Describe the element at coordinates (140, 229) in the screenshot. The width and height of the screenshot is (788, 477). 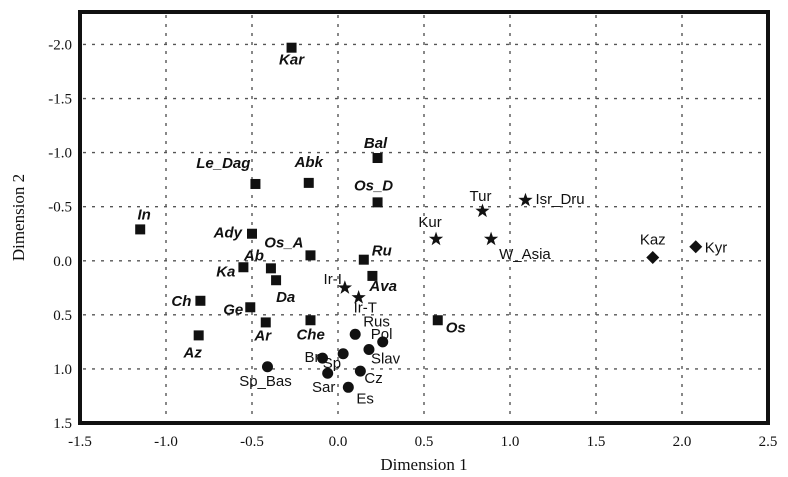
I see `point-in-marker` at that location.